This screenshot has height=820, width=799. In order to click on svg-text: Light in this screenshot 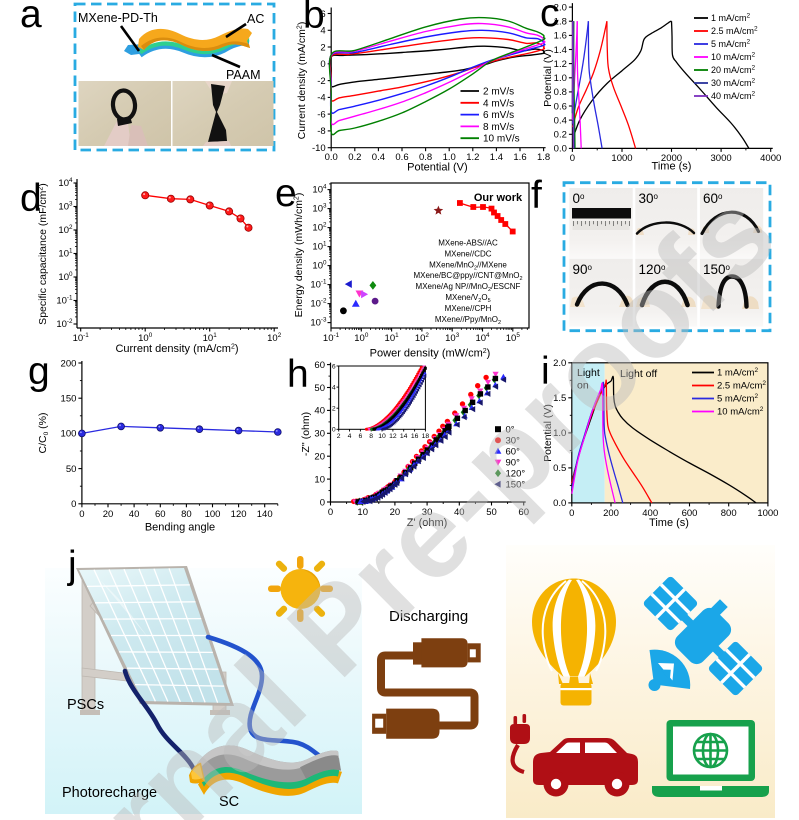, I will do `click(588, 373)`.